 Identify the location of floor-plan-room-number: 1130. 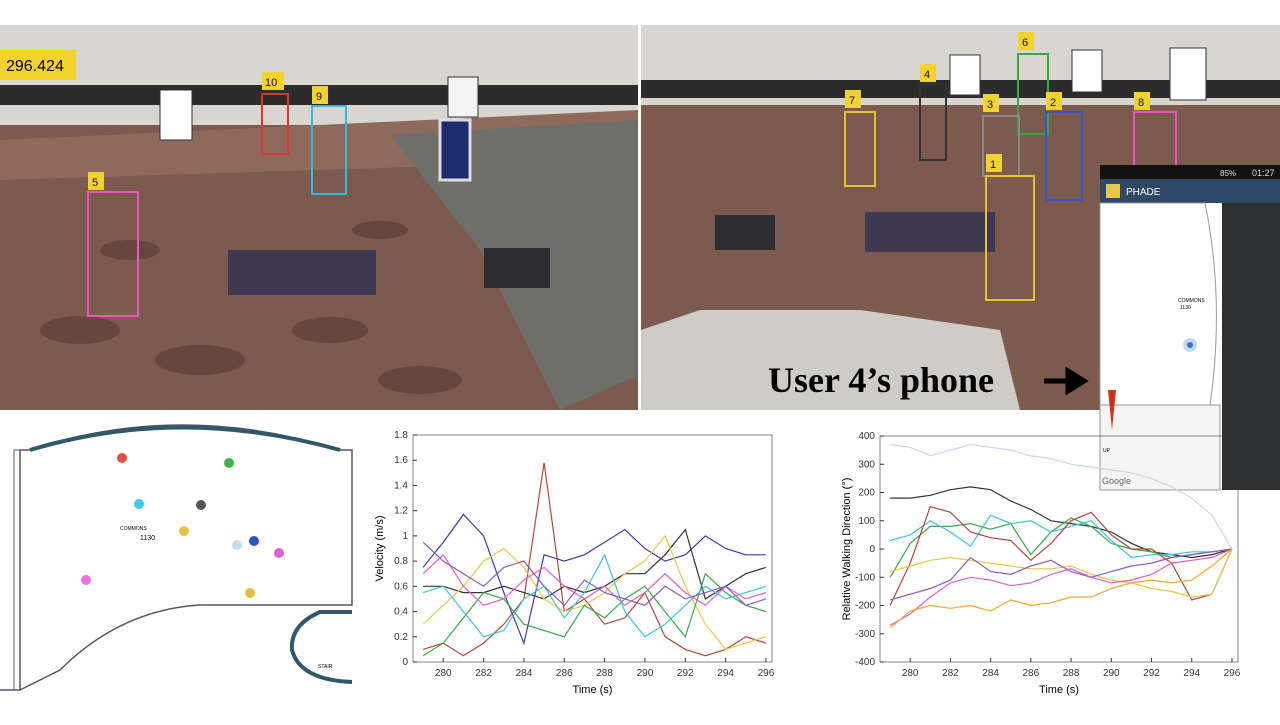
(147, 538).